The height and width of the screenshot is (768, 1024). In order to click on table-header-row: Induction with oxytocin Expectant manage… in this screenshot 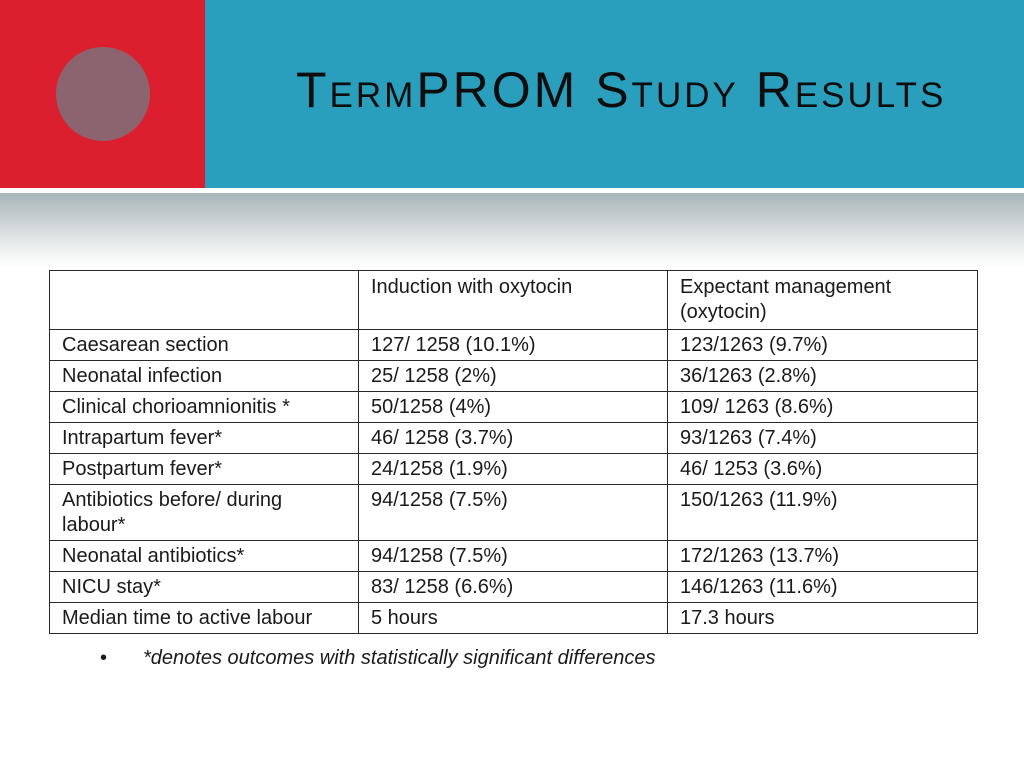, I will do `click(513, 300)`.